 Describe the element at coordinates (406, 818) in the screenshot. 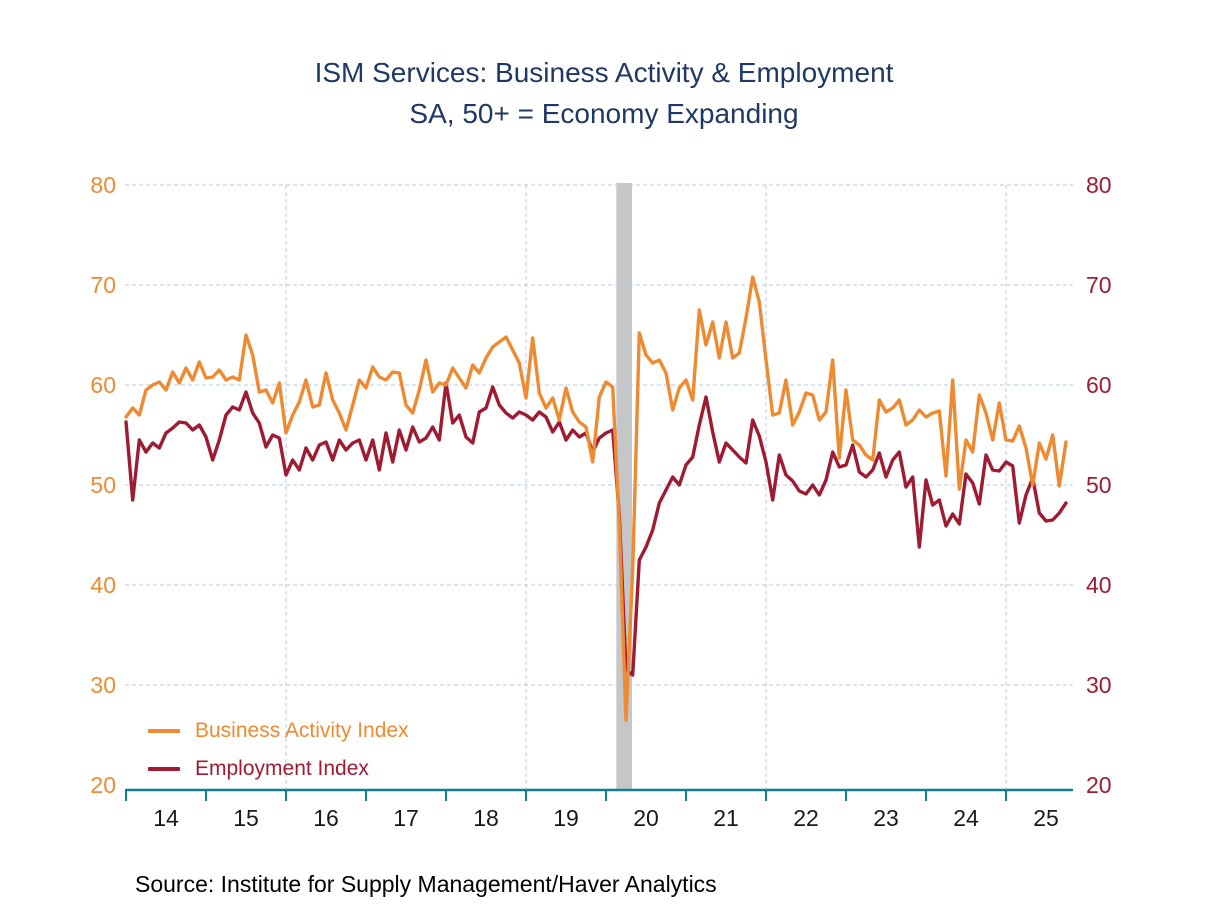

I see `x-axis-label: 17` at that location.